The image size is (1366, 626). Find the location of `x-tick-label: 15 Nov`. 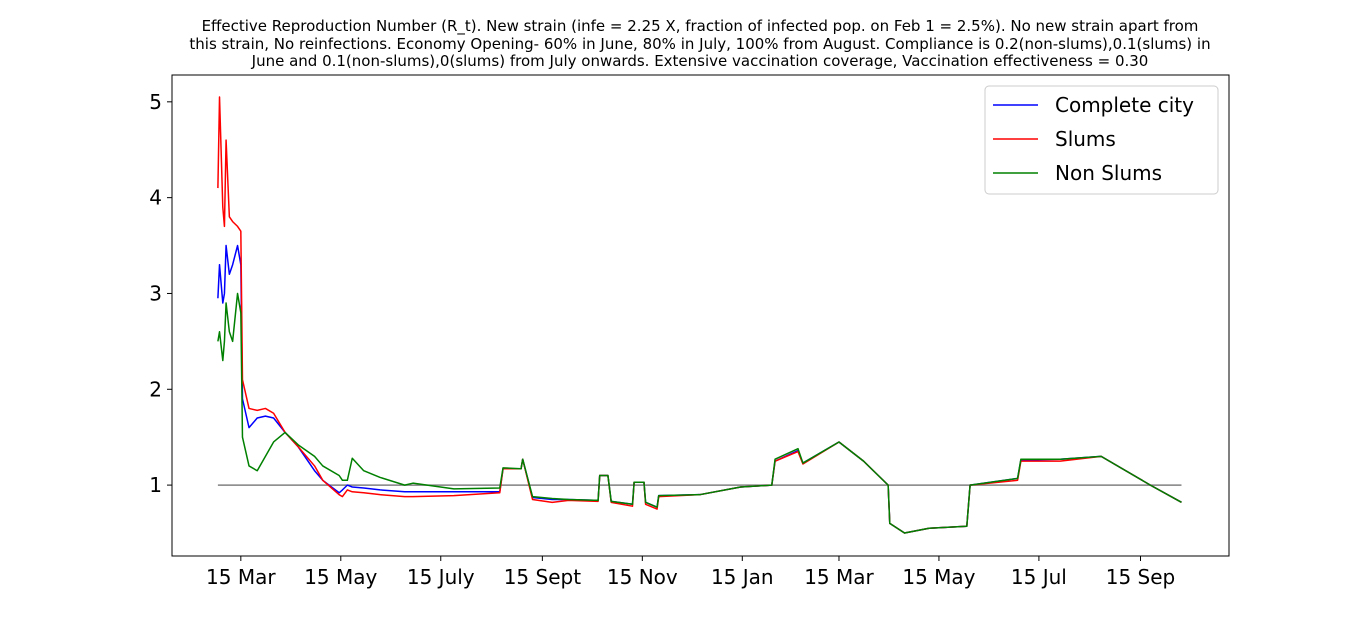

x-tick-label: 15 Nov is located at coordinates (642, 577).